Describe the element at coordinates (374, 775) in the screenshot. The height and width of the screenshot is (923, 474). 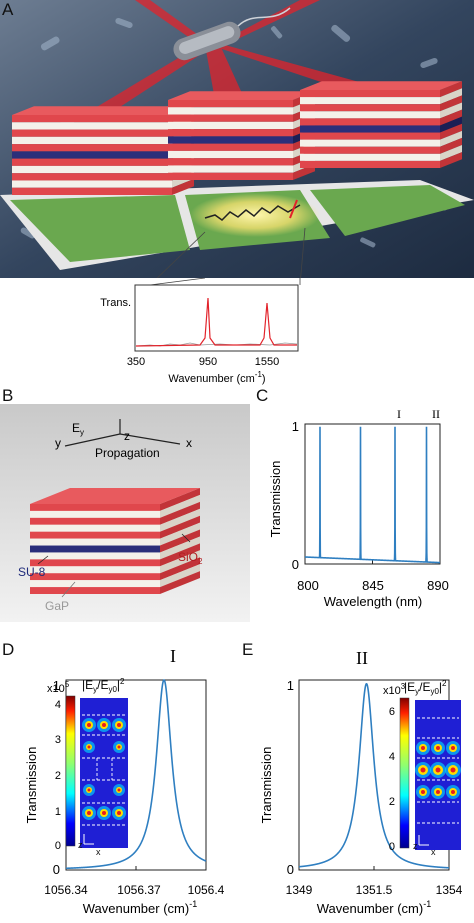
I see `e-series-line` at that location.